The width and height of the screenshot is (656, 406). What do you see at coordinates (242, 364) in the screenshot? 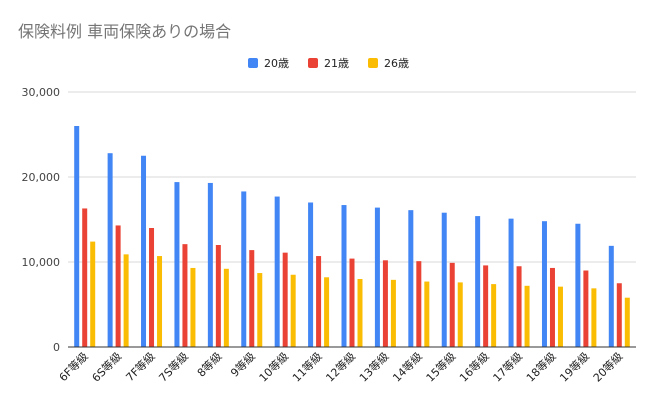
I see `x-tick-label: 9等級` at bounding box center [242, 364].